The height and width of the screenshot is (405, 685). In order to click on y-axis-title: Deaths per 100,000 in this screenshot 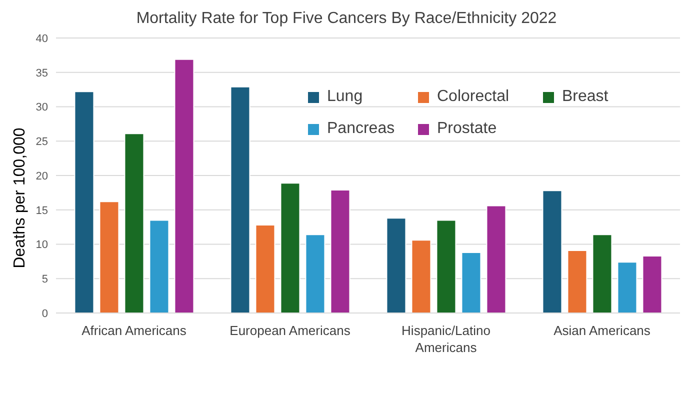, I will do `click(20, 198)`.